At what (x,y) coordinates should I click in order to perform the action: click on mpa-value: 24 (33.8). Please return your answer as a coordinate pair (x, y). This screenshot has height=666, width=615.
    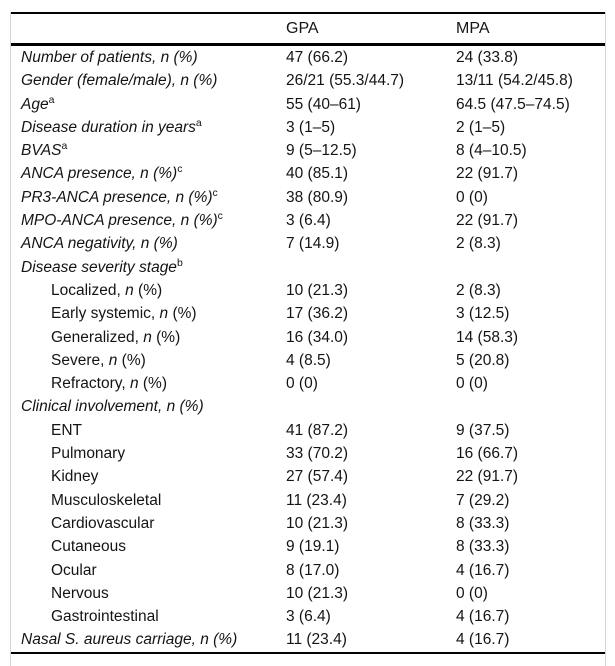
    Looking at the image, I should click on (487, 57).